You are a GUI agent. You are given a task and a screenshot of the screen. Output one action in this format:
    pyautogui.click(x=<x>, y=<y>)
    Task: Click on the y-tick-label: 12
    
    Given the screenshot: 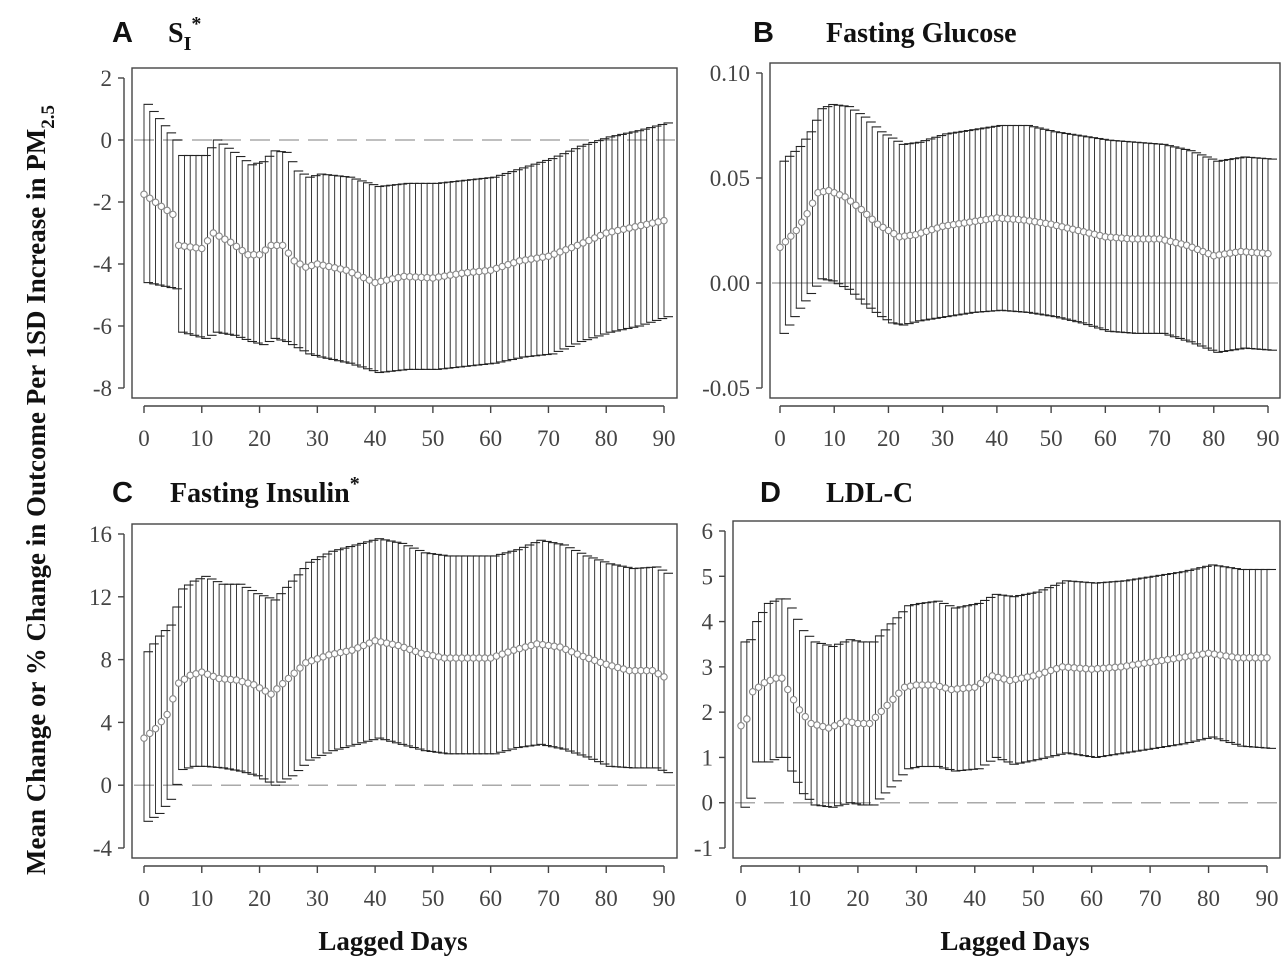 What is the action you would take?
    pyautogui.click(x=100, y=597)
    